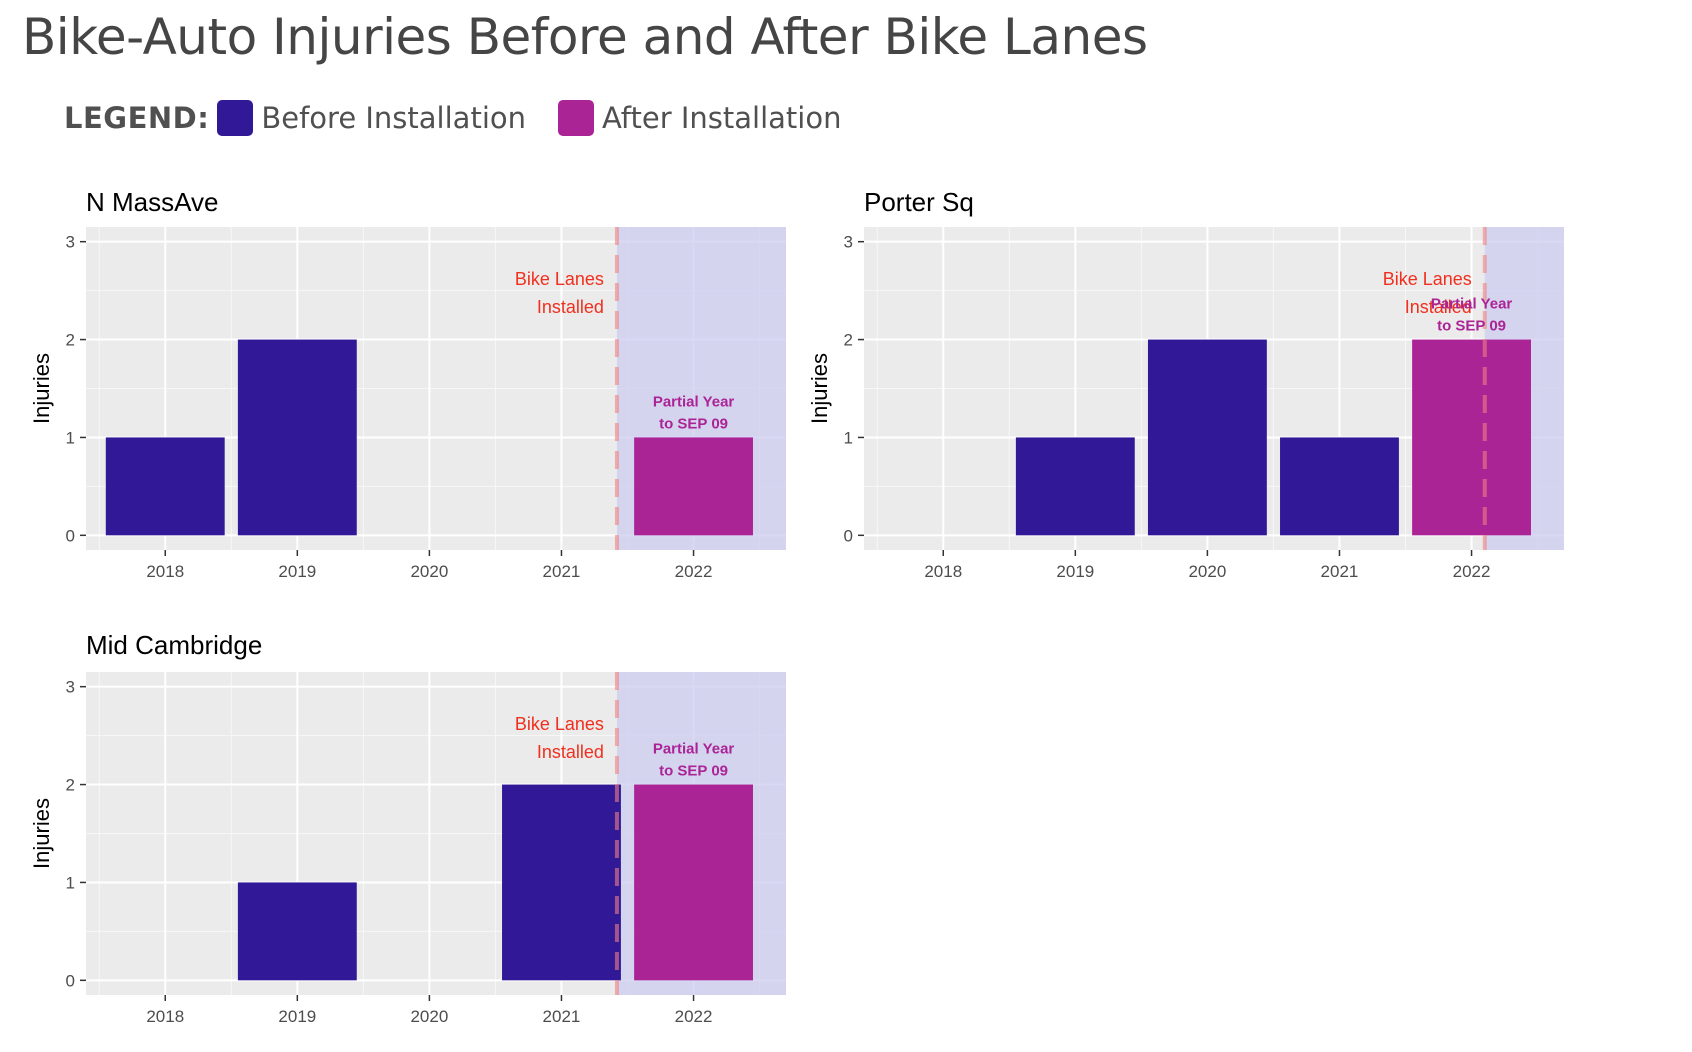  I want to click on legend-item-before: Before Installation, so click(393, 118).